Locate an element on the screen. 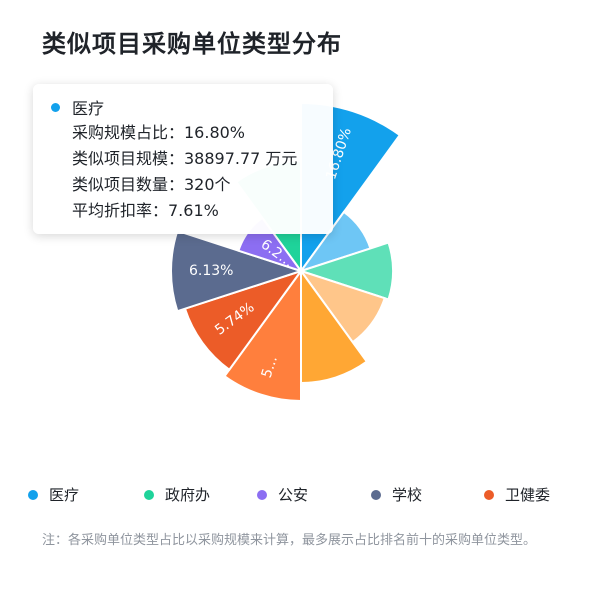 This screenshot has width=600, height=592. tooltip-row-count: 类似项目数量：320个 is located at coordinates (151, 184).